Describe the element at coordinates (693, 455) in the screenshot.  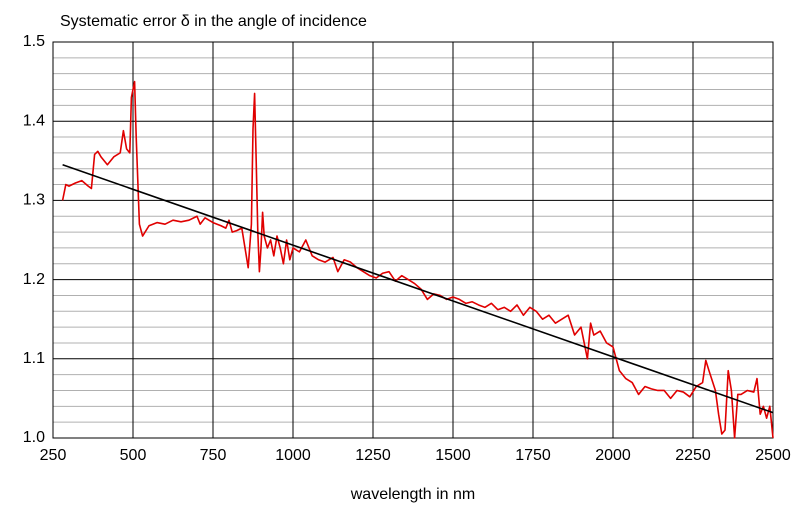
I see `x-tick-label: 2250` at that location.